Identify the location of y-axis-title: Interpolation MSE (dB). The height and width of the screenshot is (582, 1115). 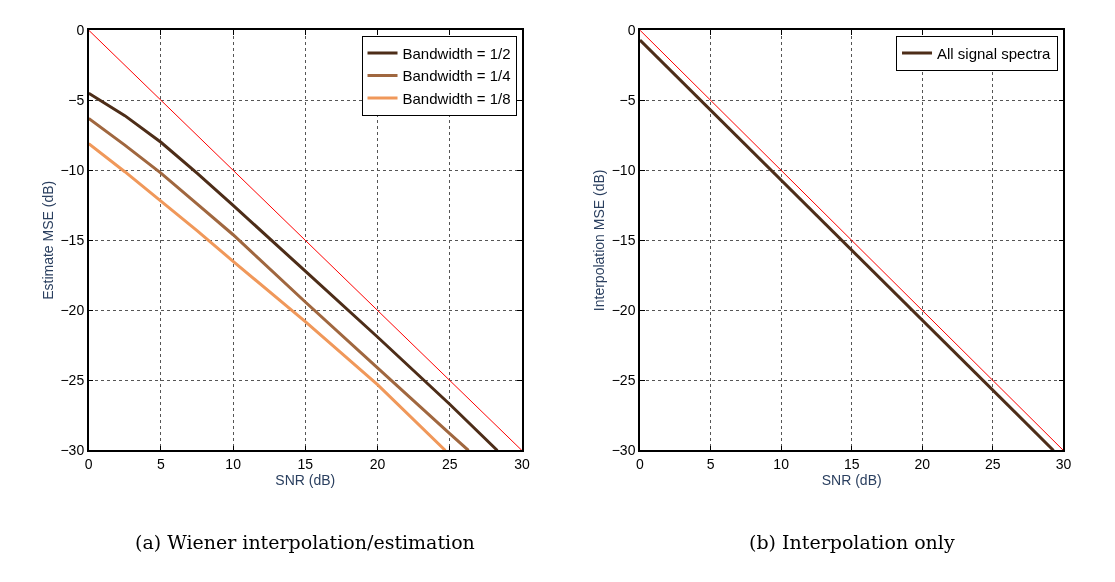
(598, 240).